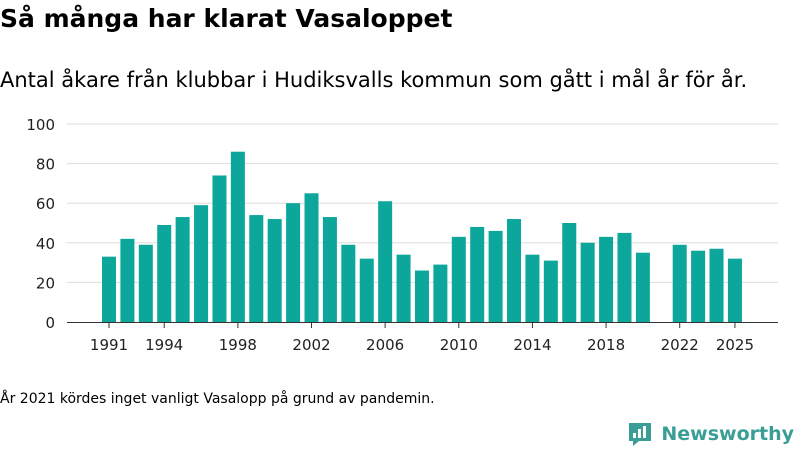 This screenshot has height=450, width=800. What do you see at coordinates (495, 276) in the screenshot?
I see `bar-2012` at bounding box center [495, 276].